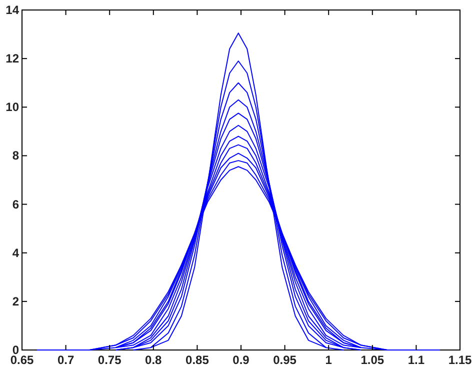 This screenshot has width=474, height=372. Describe the element at coordinates (13, 107) in the screenshot. I see `y-tick-label: 10` at that location.